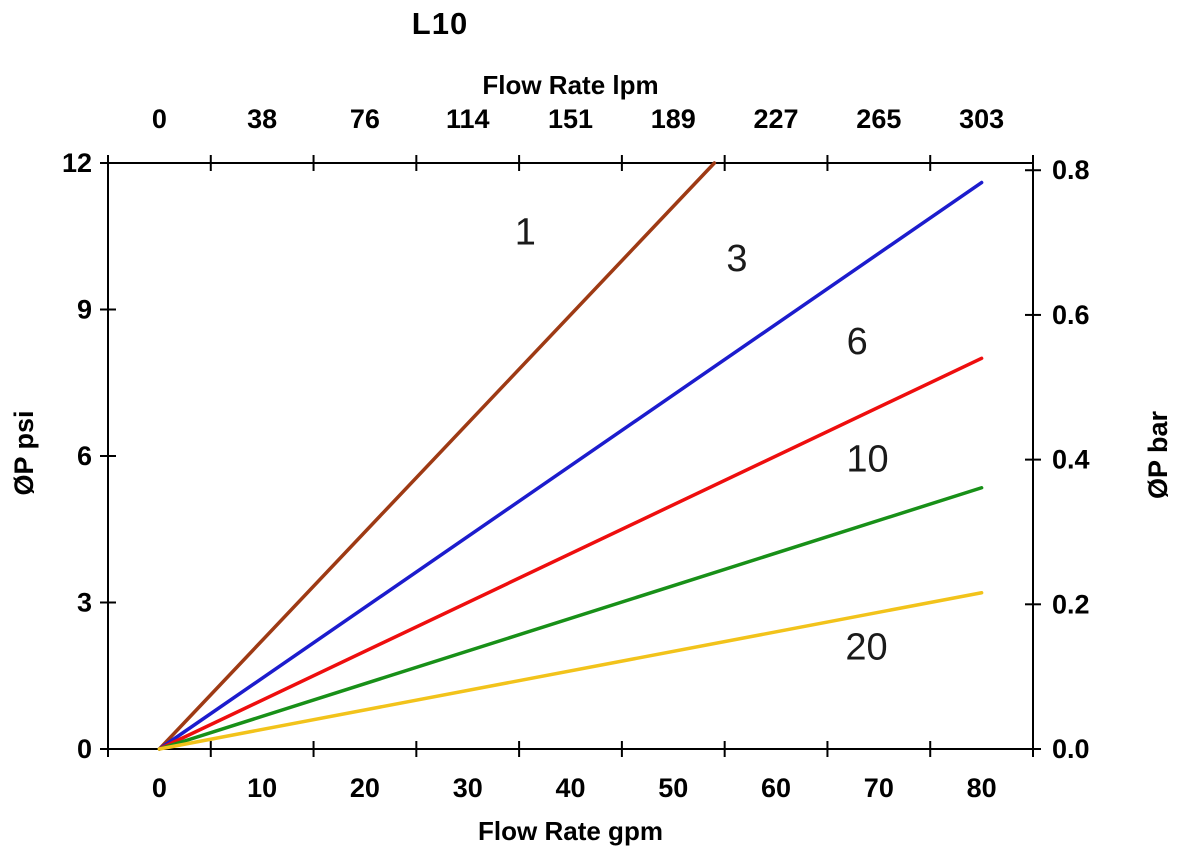 Image resolution: width=1194 pixels, height=852 pixels. Describe the element at coordinates (84, 310) in the screenshot. I see `left-tick-label: 9` at that location.